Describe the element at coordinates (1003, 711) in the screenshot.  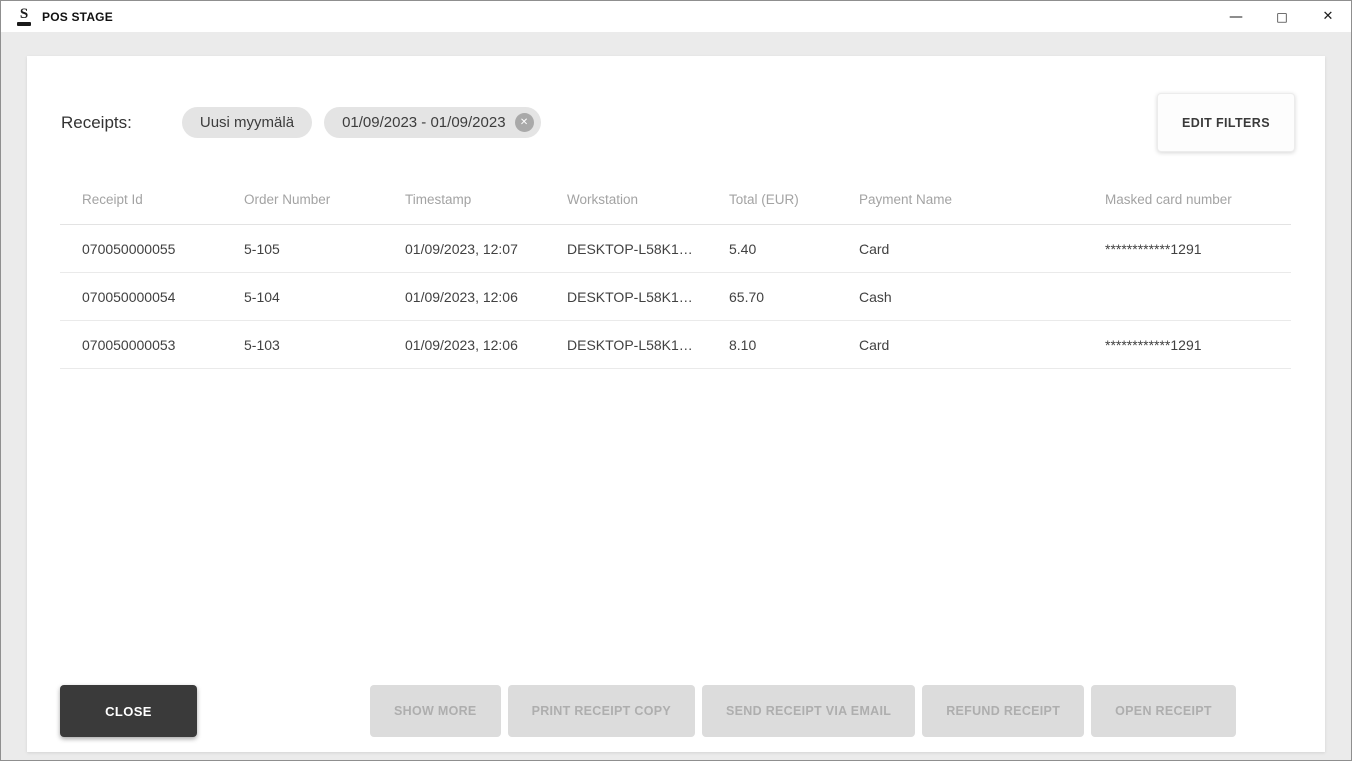
I see `refund-receipt-button: REFUND RECEIPT` at that location.